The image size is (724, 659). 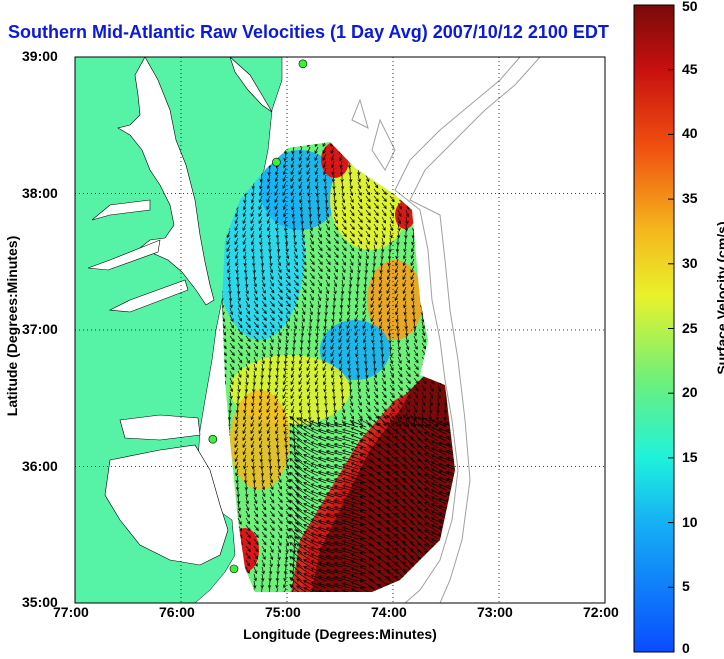 What do you see at coordinates (686, 648) in the screenshot?
I see `colorbar-tick-label: 0` at bounding box center [686, 648].